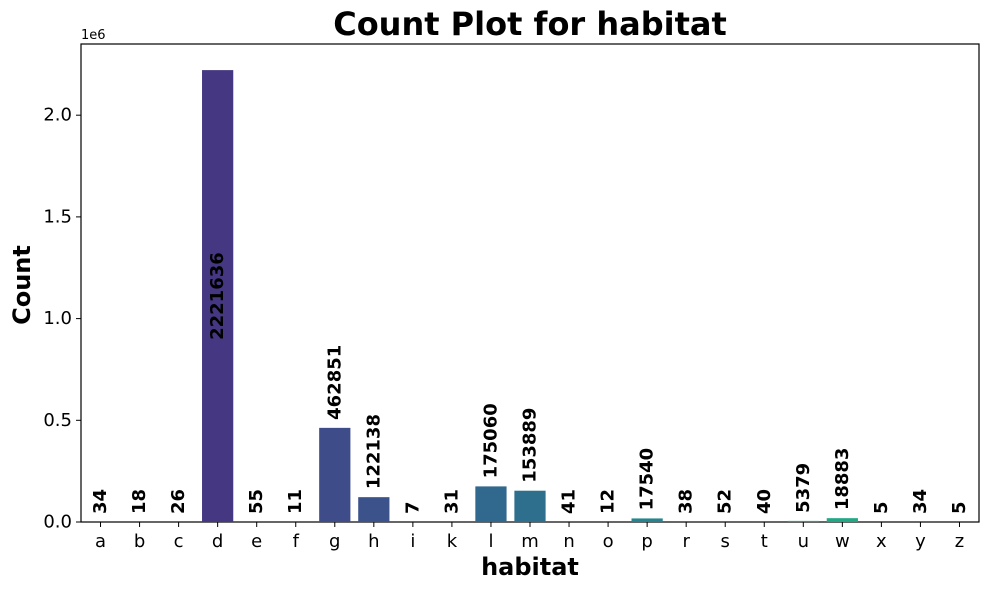  I want to click on bar-value-label-i: 7, so click(412, 507).